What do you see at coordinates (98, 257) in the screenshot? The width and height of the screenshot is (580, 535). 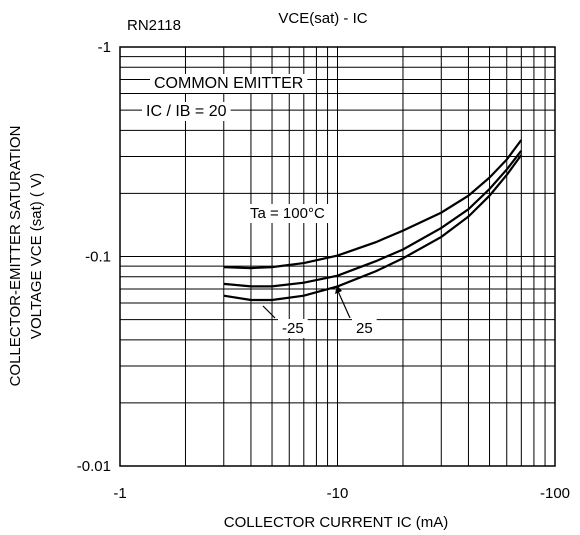 I see `y-tick-label: -0.1` at bounding box center [98, 257].